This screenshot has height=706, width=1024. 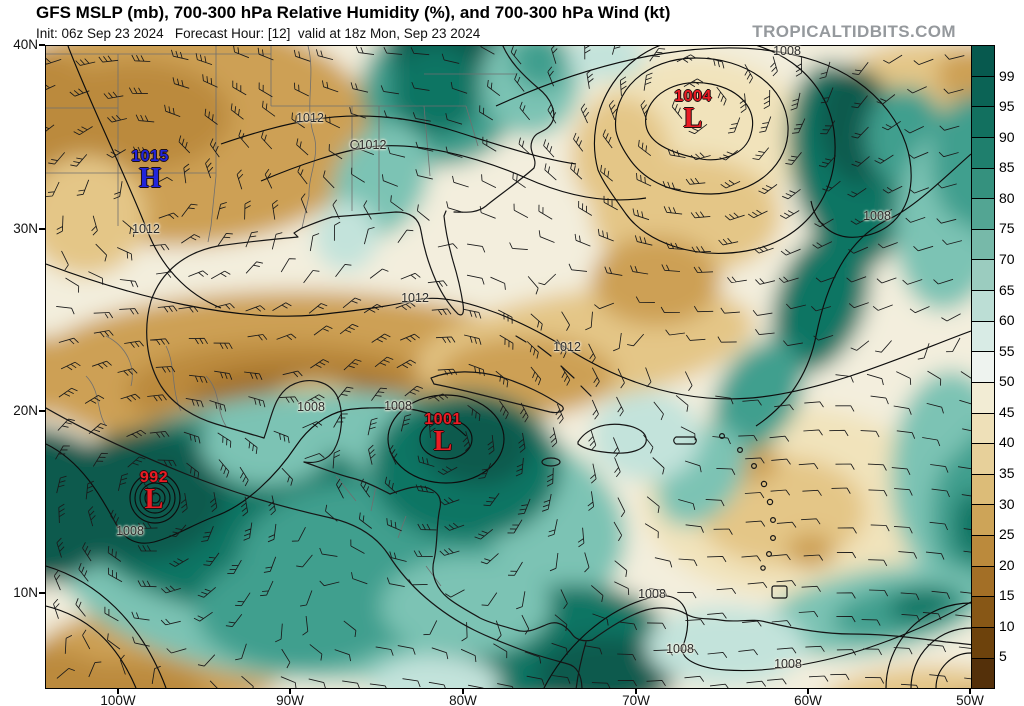 What do you see at coordinates (1007, 75) in the screenshot?
I see `colorbar-tick-label: 99` at bounding box center [1007, 75].